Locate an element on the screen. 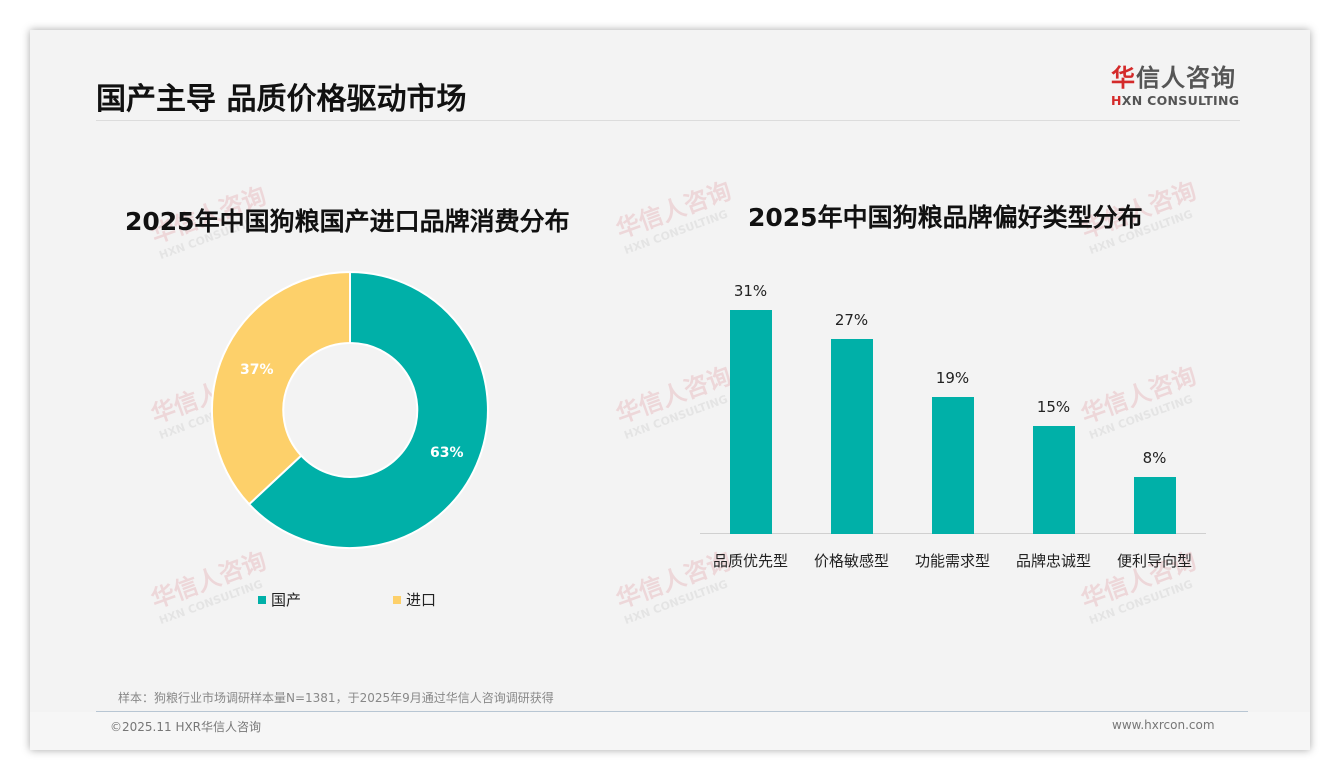  slice-label-domestic: 63% is located at coordinates (447, 453).